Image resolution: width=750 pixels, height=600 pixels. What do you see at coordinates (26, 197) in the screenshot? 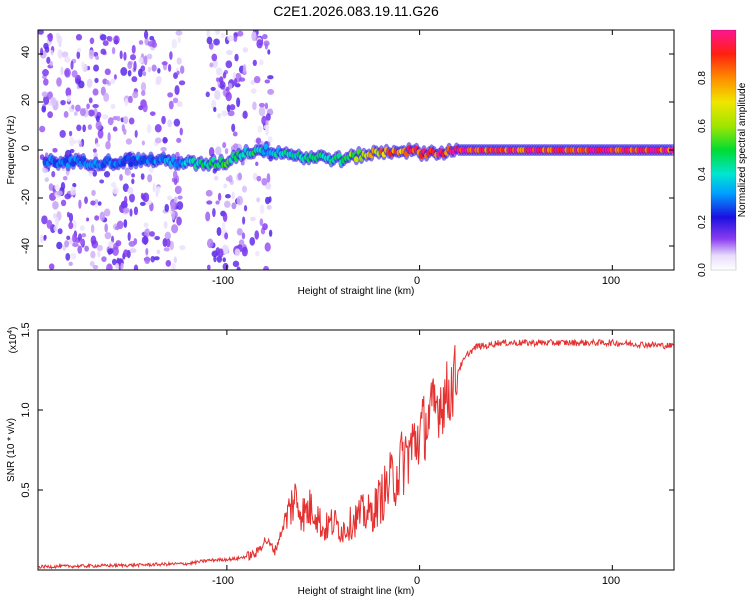
I see `top-y-tick-label: -20` at bounding box center [26, 197].